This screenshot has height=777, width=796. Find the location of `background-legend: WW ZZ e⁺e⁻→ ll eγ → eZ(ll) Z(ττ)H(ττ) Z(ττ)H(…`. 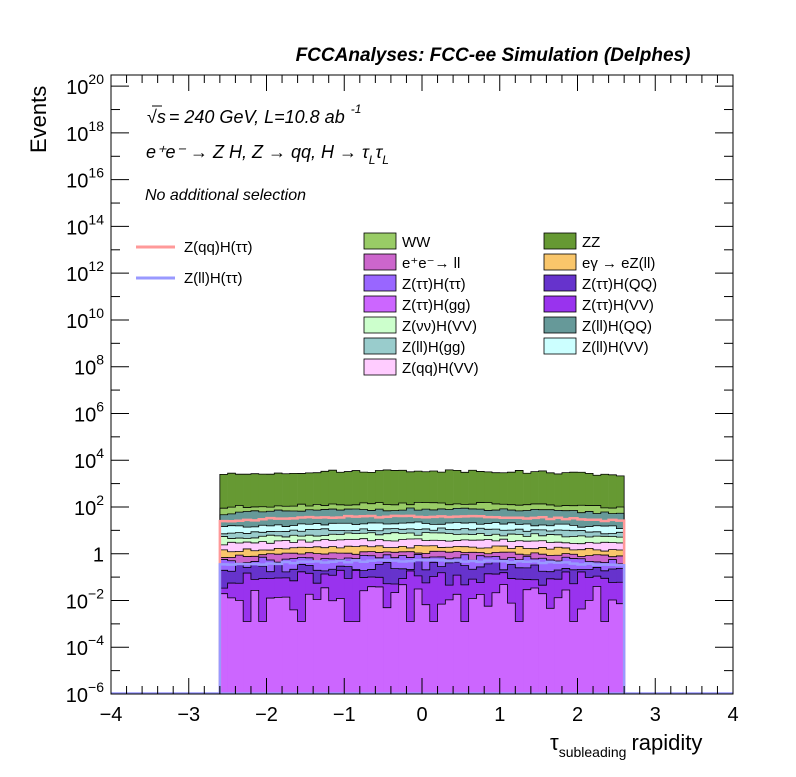

background-legend: WW ZZ e⁺e⁻→ ll eγ → eZ(ll) Z(ττ)H(ττ) Z(ττ)H(… is located at coordinates (510, 304).